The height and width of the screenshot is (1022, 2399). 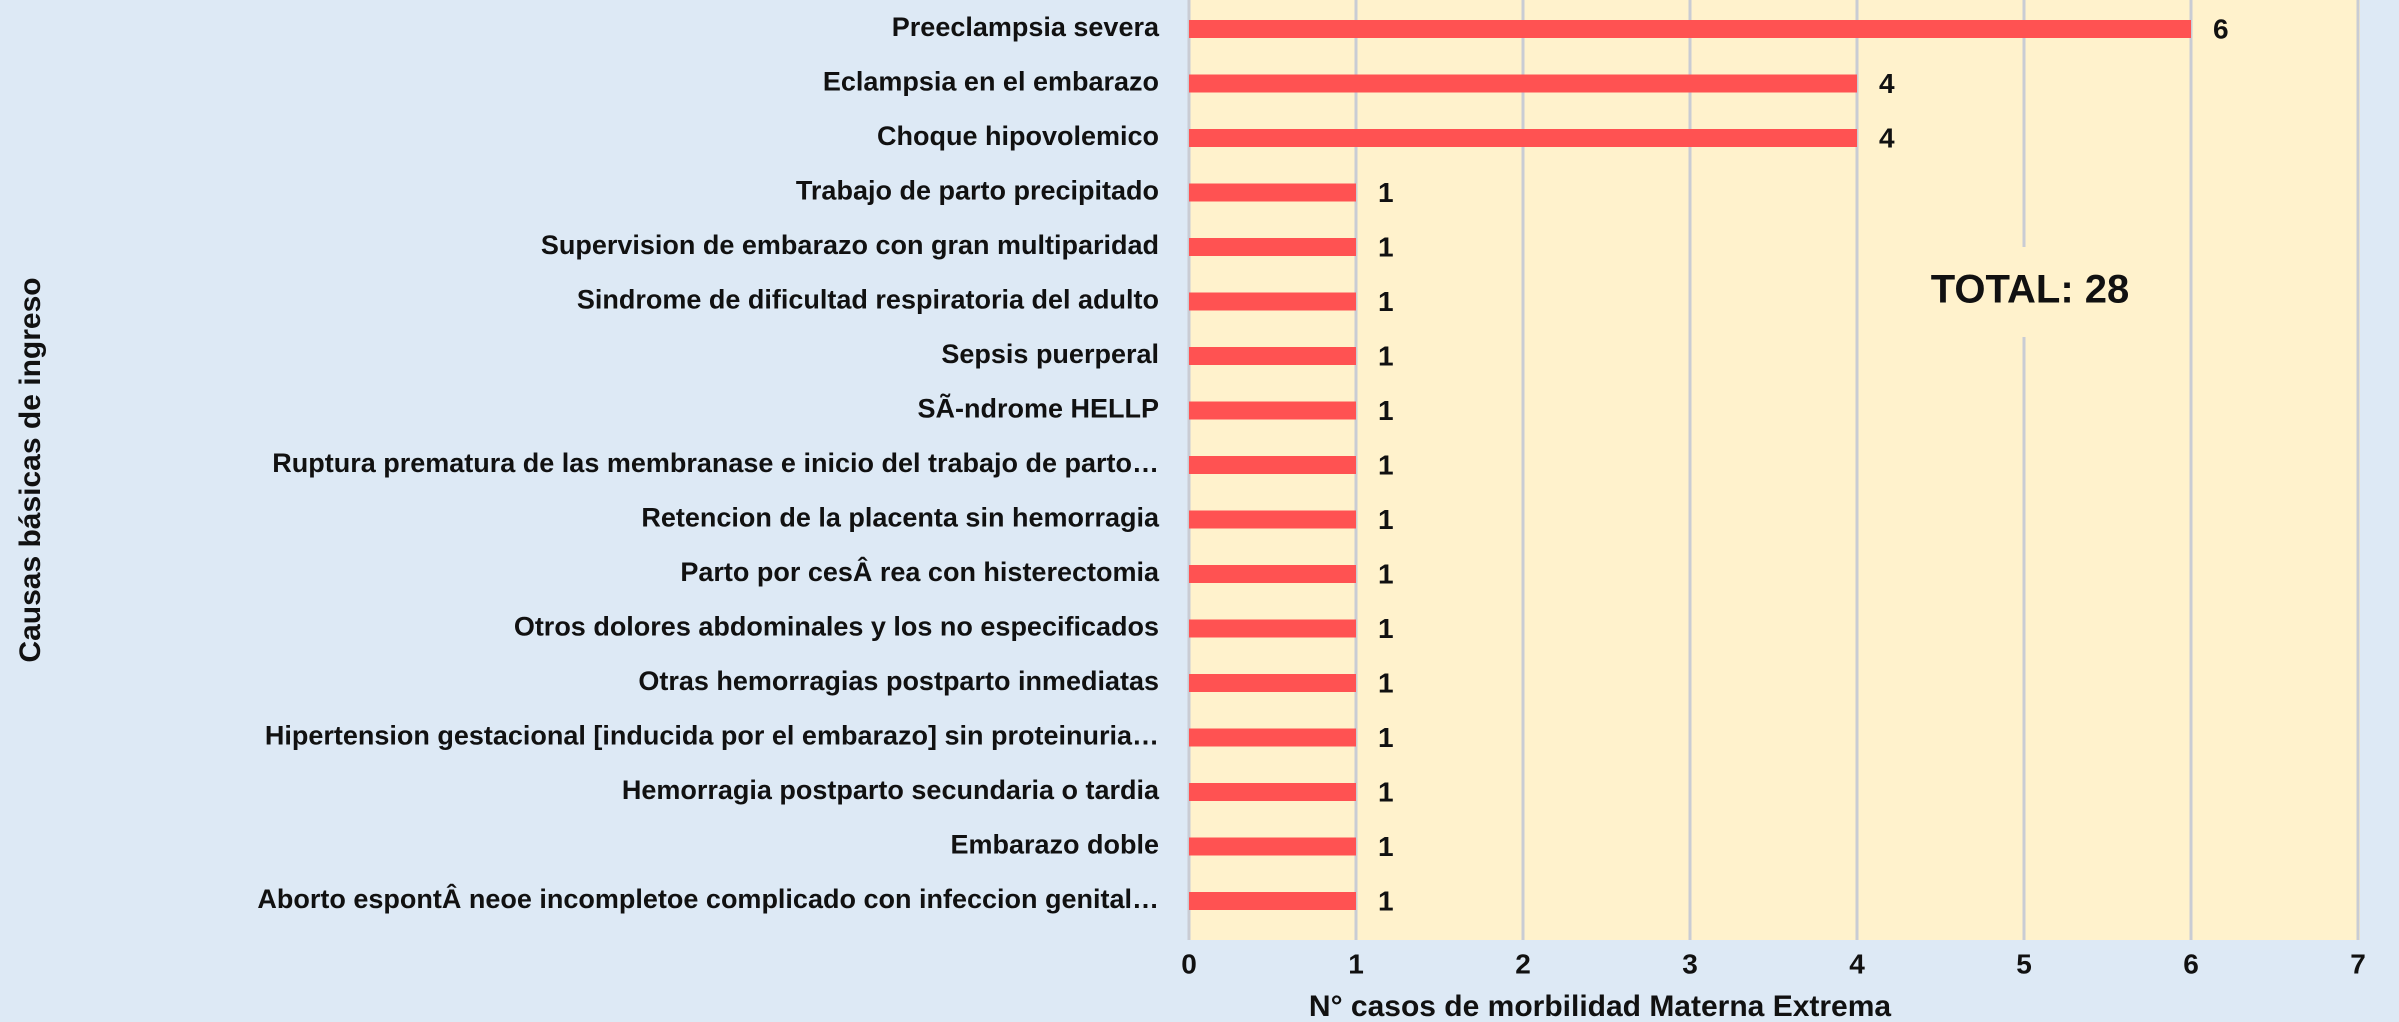 What do you see at coordinates (900, 518) in the screenshot?
I see `y-tick-label: Retencion de la placenta sin hemorragia` at bounding box center [900, 518].